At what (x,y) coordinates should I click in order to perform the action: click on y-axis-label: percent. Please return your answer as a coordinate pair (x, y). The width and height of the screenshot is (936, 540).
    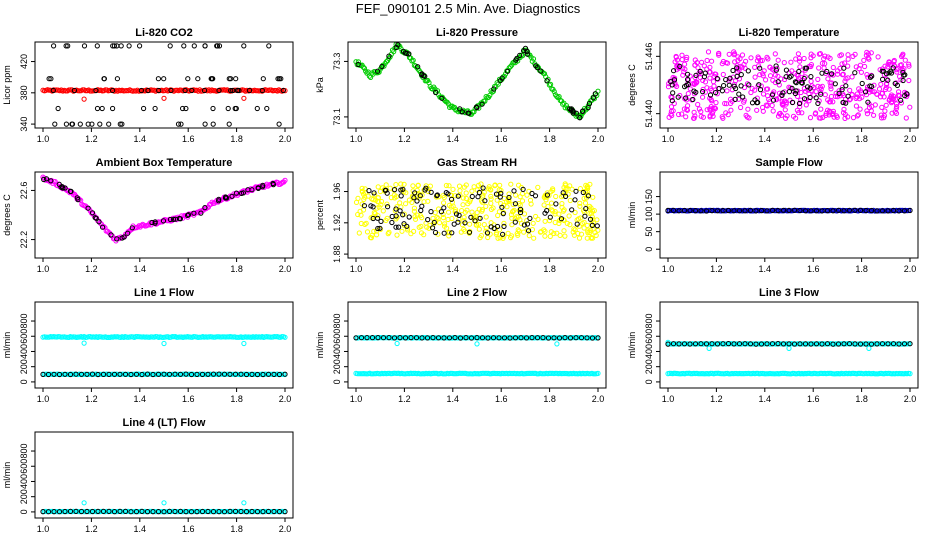
    Looking at the image, I should click on (320, 214).